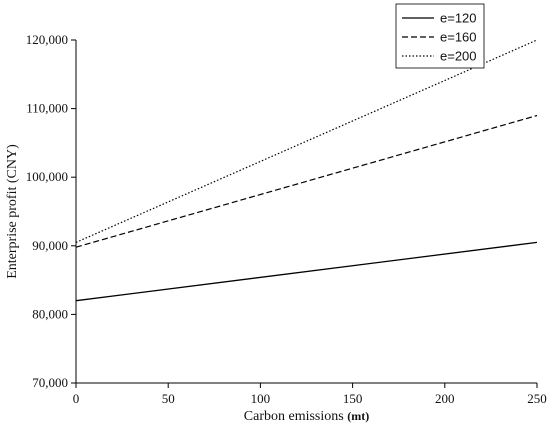 This screenshot has height=431, width=550. I want to click on x-tick-label: 200, so click(445, 398).